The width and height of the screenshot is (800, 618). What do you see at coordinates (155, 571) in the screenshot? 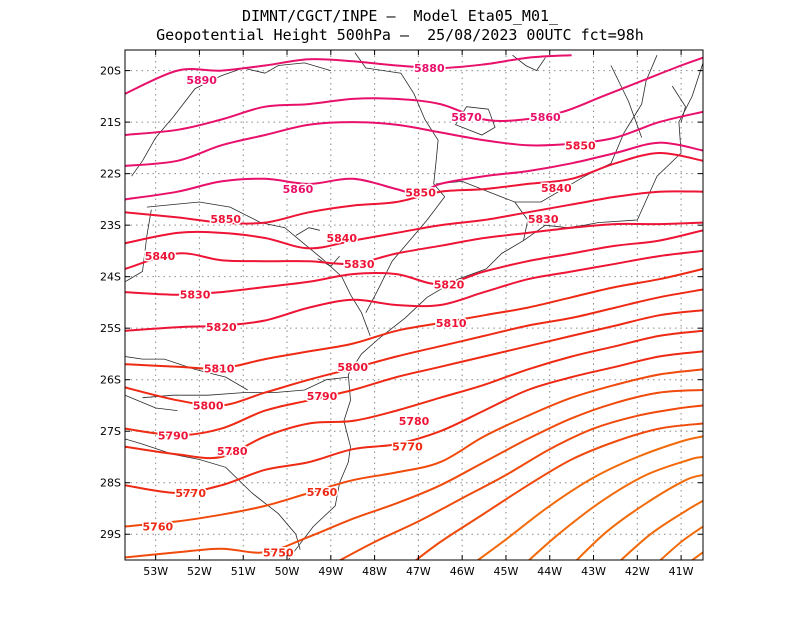
I see `lon-tick-label: 53W` at bounding box center [155, 571].